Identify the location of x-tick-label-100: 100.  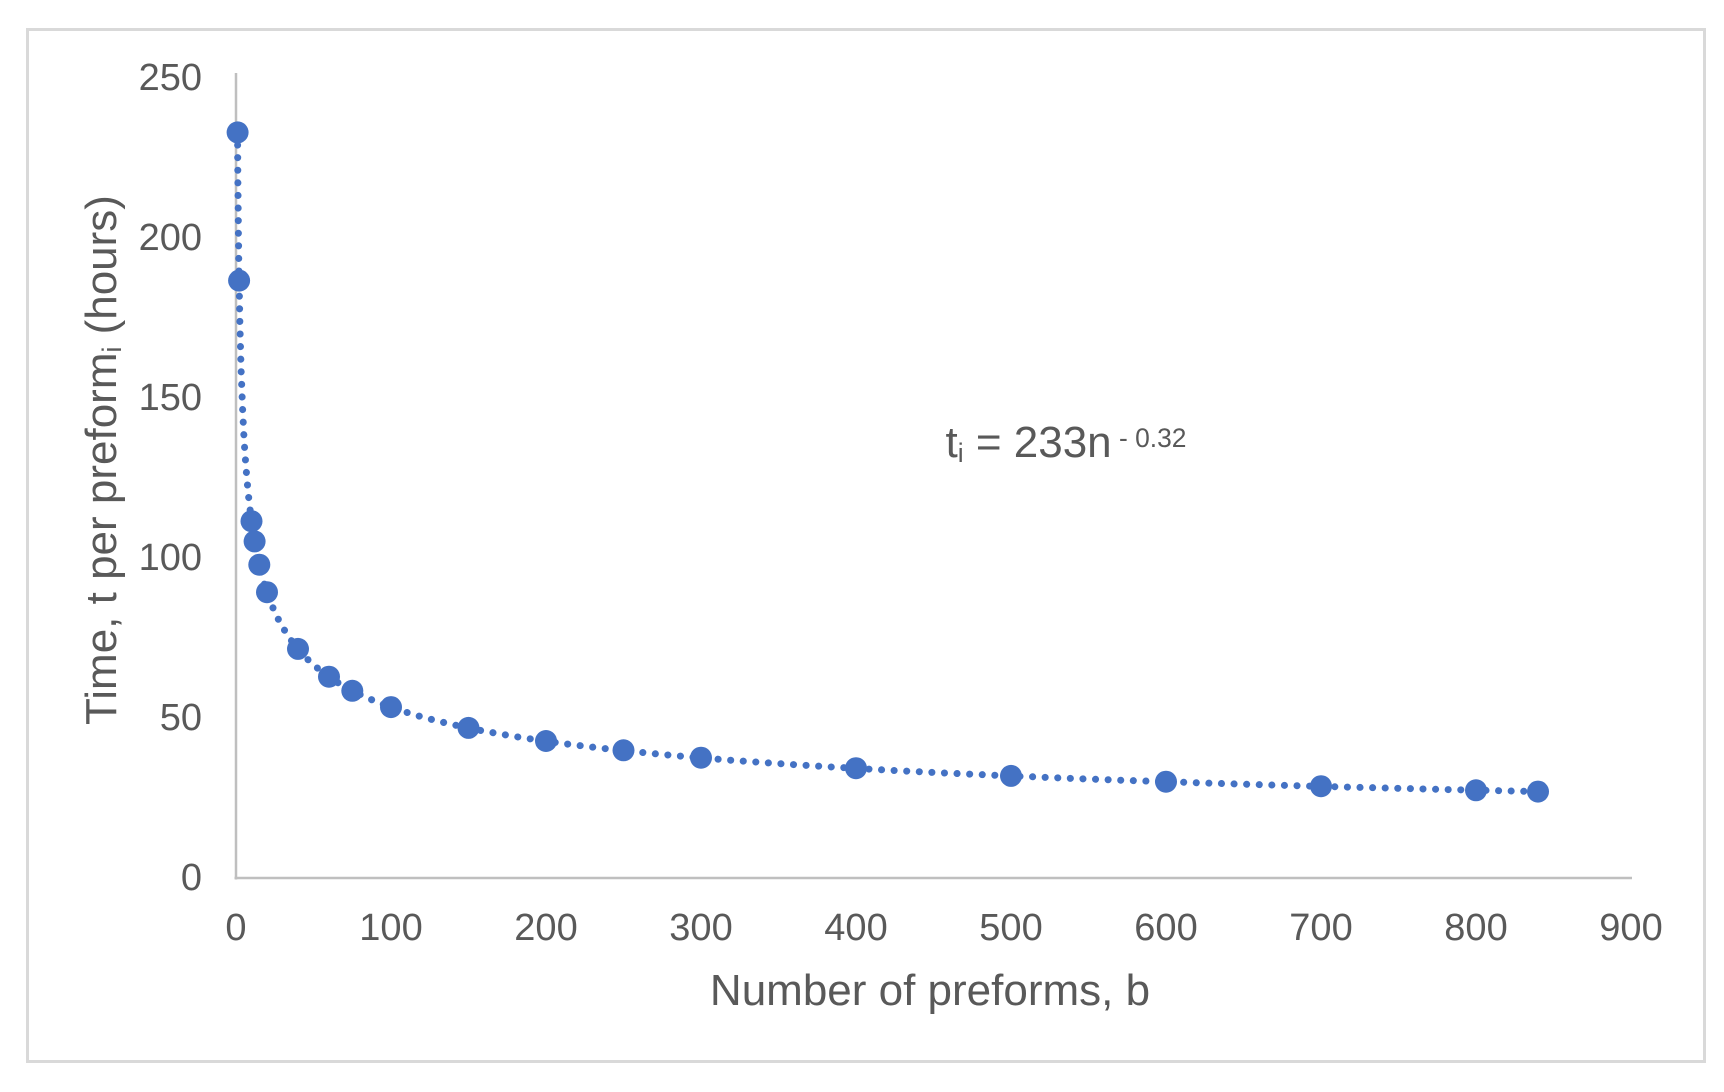
(390, 928).